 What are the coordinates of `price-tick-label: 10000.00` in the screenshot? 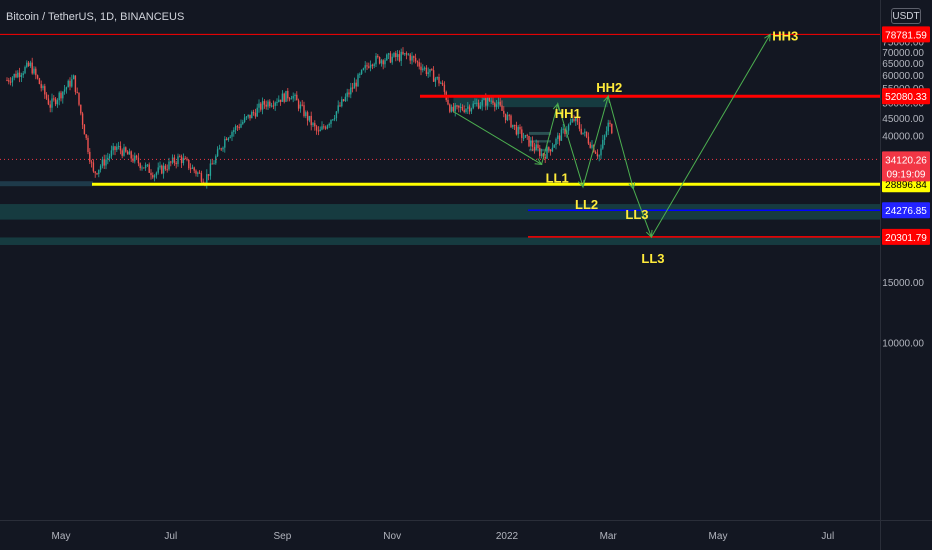 It's located at (903, 344).